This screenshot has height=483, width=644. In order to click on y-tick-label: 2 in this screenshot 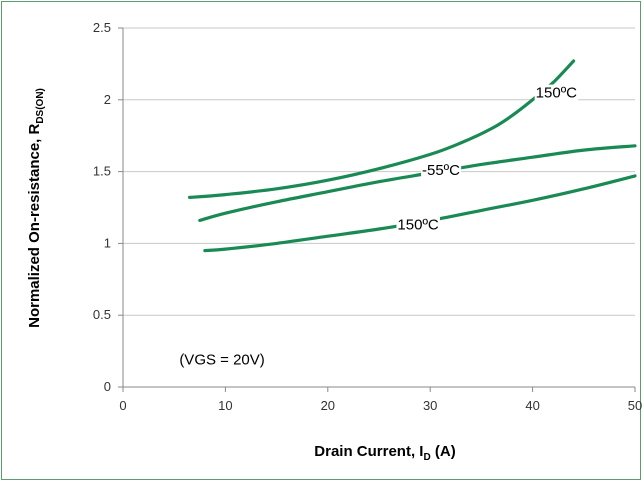, I will do `click(107, 99)`.